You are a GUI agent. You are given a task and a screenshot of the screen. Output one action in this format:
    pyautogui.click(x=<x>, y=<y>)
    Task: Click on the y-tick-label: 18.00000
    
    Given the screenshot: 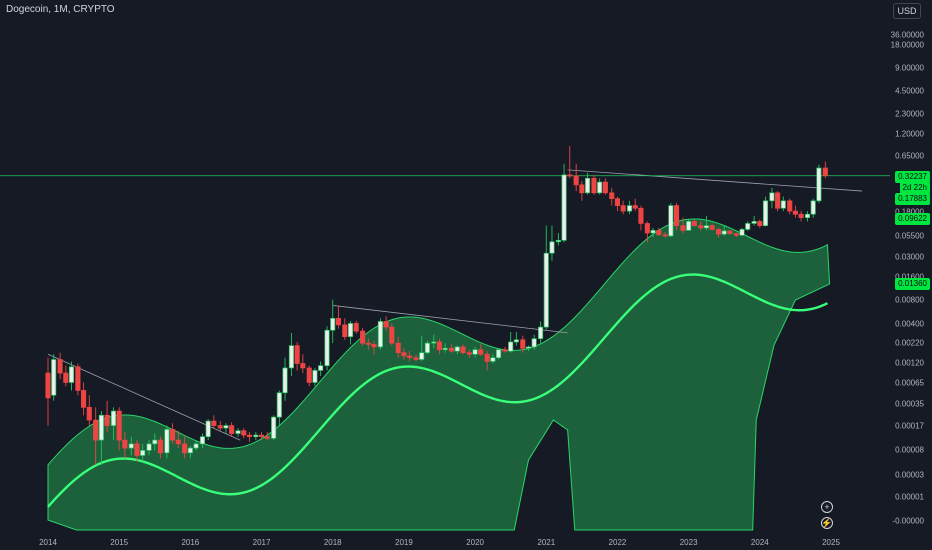 What is the action you would take?
    pyautogui.click(x=907, y=45)
    